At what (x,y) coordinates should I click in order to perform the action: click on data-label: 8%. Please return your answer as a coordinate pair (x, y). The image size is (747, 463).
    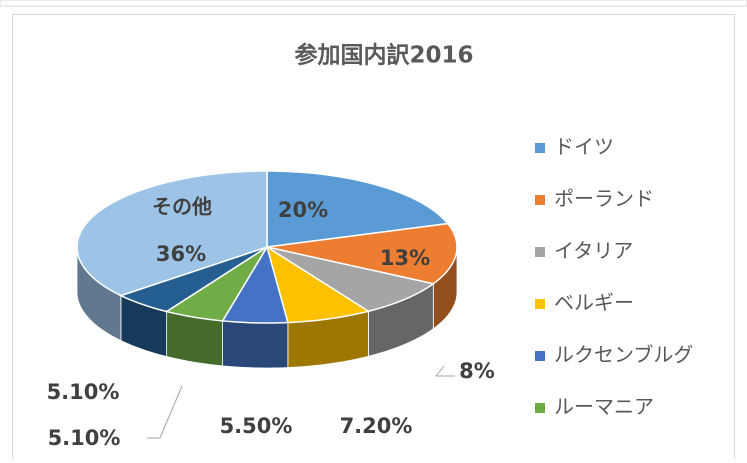
    Looking at the image, I should click on (477, 371).